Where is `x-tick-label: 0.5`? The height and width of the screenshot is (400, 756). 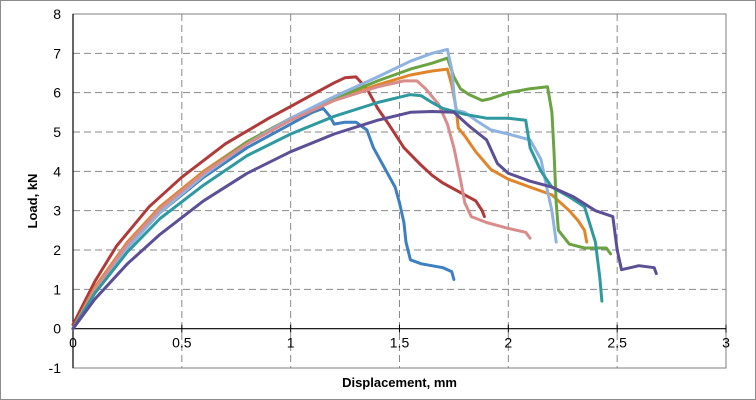
x-tick-label: 0.5 is located at coordinates (182, 343).